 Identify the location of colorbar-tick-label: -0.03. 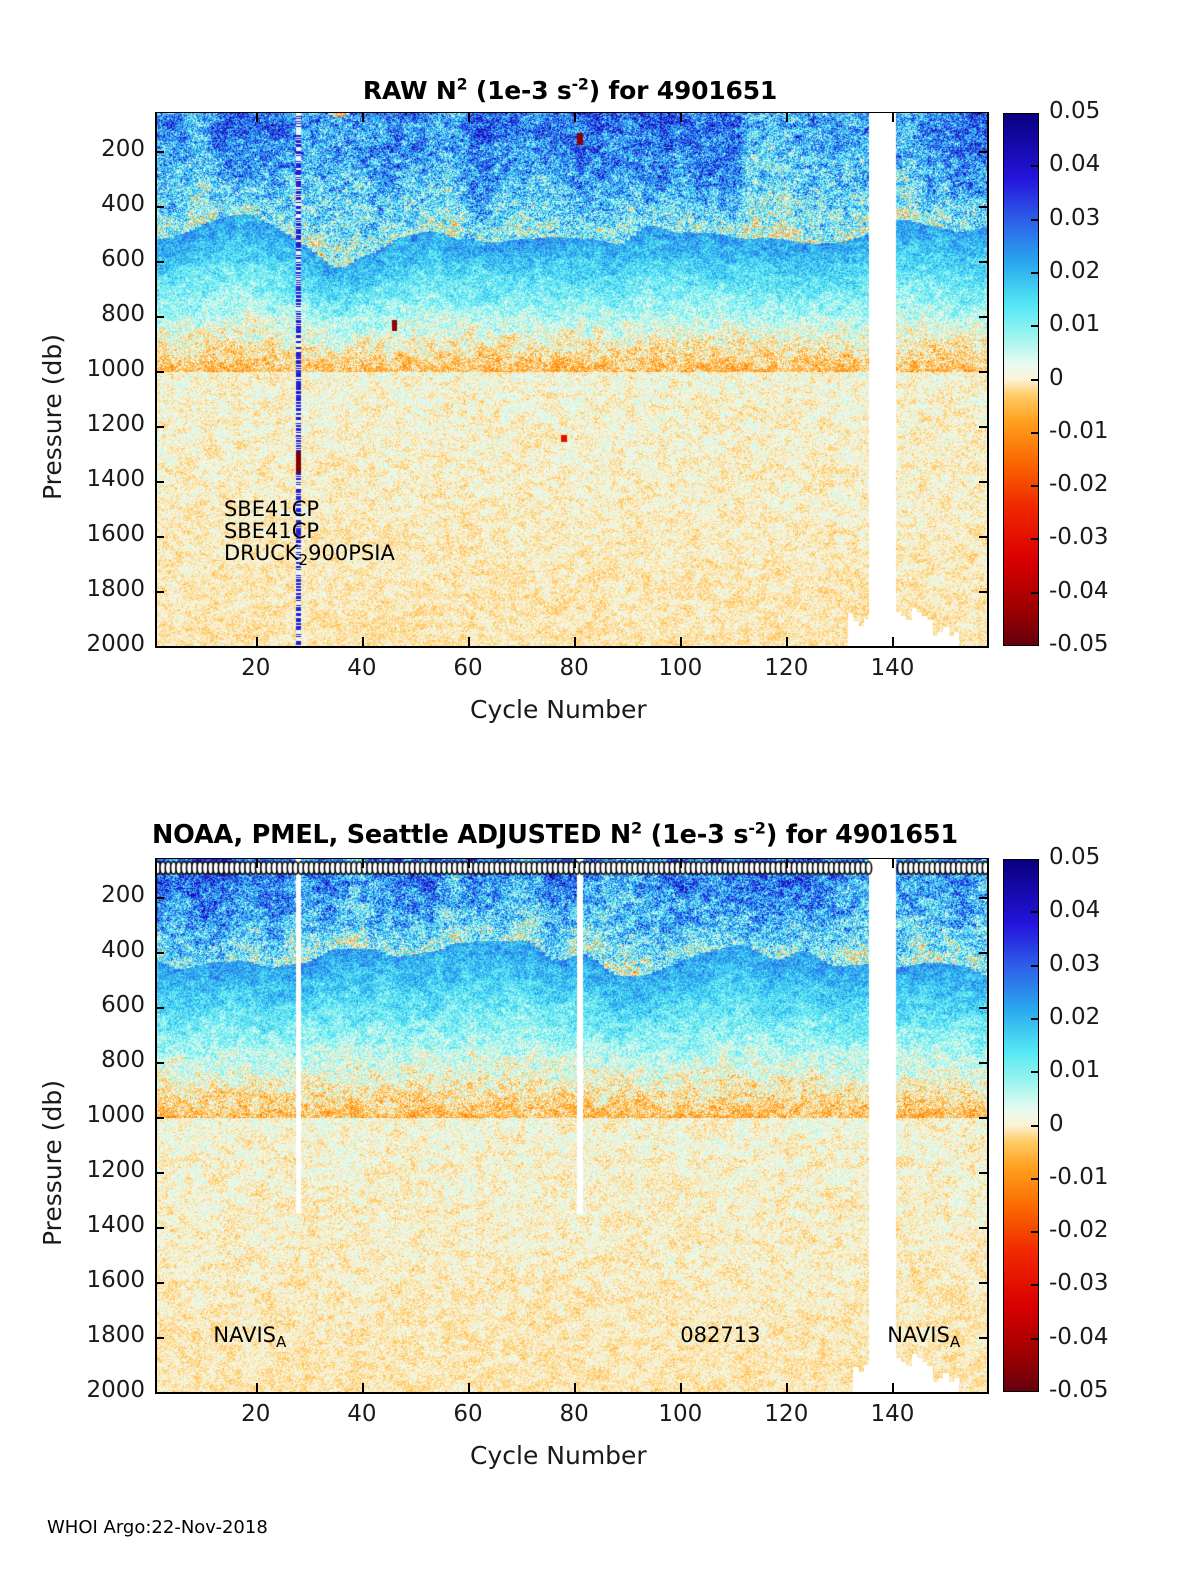
(1079, 537).